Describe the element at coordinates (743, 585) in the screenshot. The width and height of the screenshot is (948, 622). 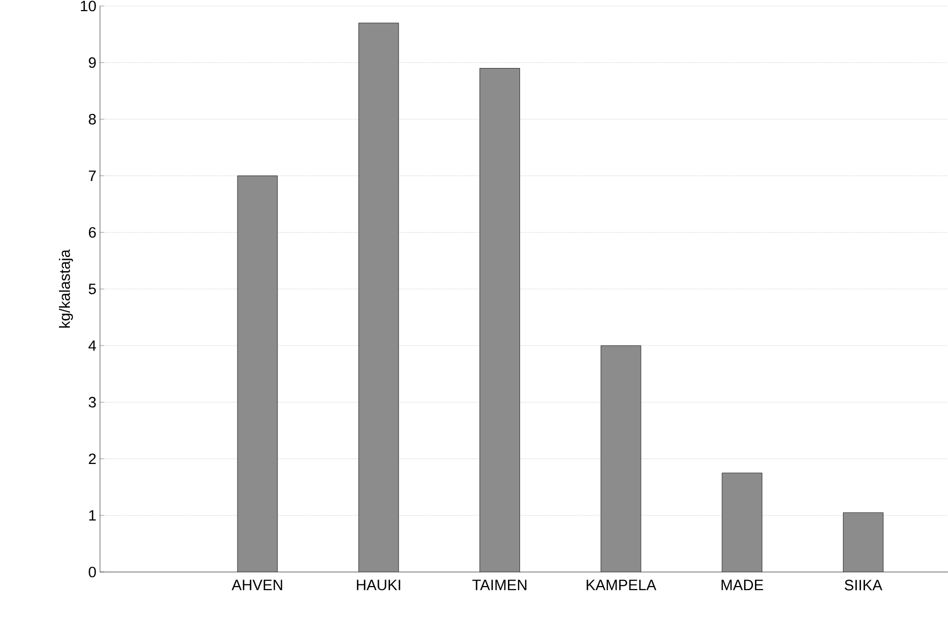
I see `x-tick-label: MADE` at that location.